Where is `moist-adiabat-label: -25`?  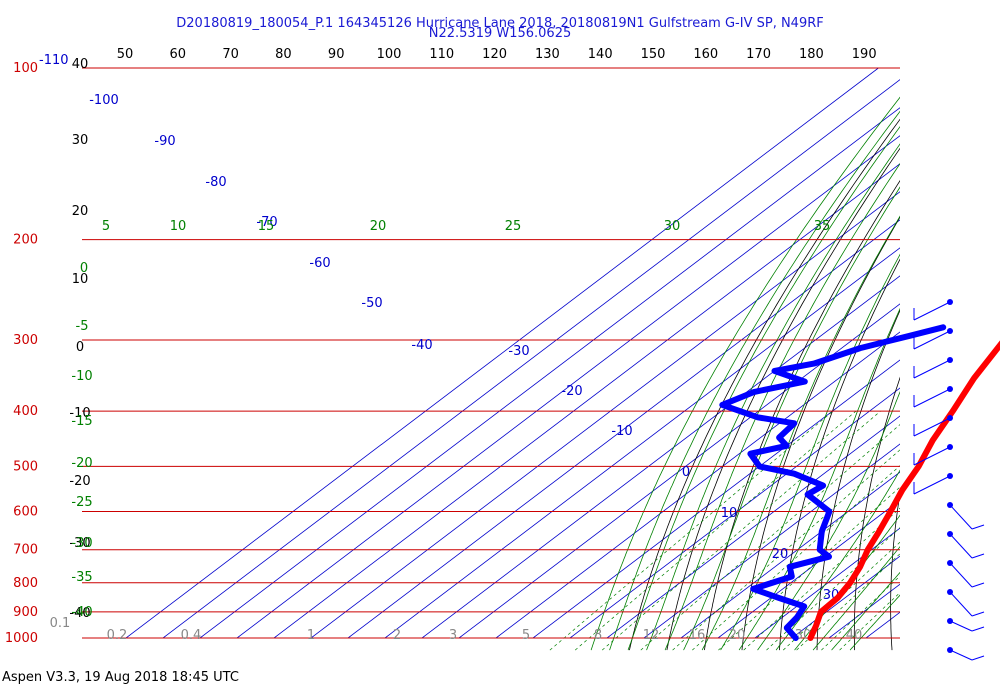 moist-adiabat-label: -25 is located at coordinates (81, 502).